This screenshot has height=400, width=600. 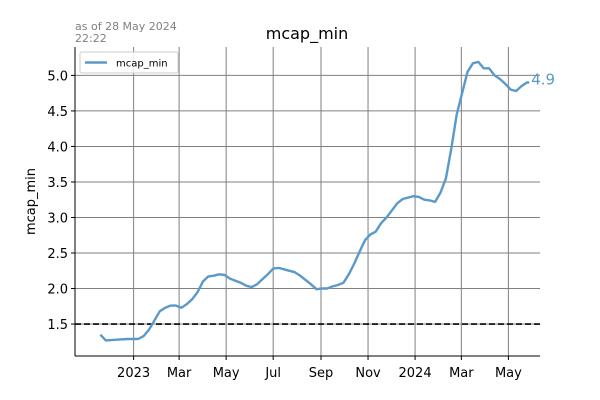 I want to click on x-tick-label-0: 2023, so click(x=133, y=373).